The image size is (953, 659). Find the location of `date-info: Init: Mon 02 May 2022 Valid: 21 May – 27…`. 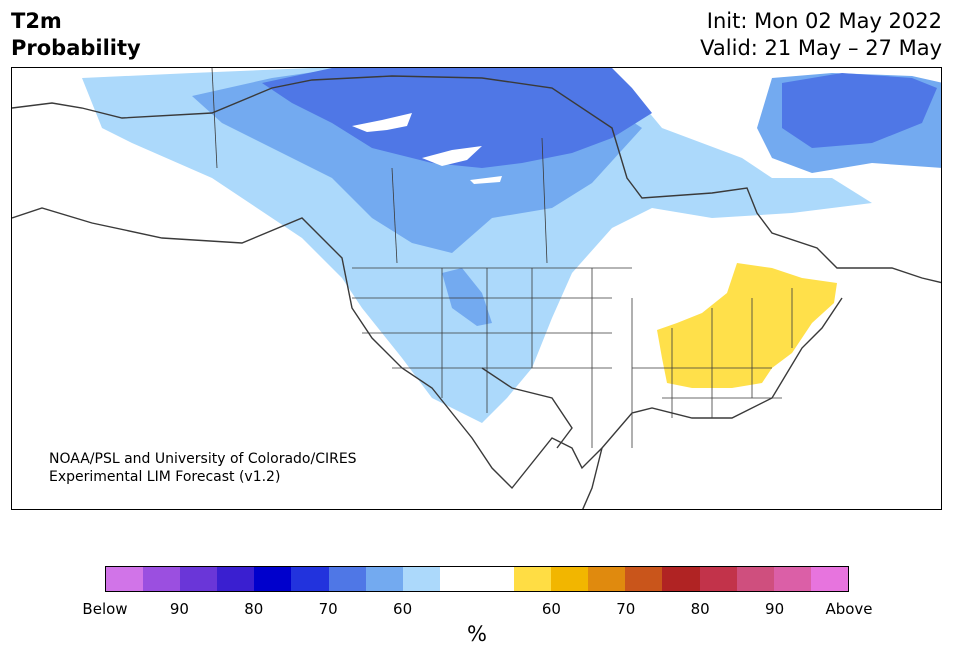

date-info: Init: Mon 02 May 2022 Valid: 21 May – 27… is located at coordinates (821, 35).